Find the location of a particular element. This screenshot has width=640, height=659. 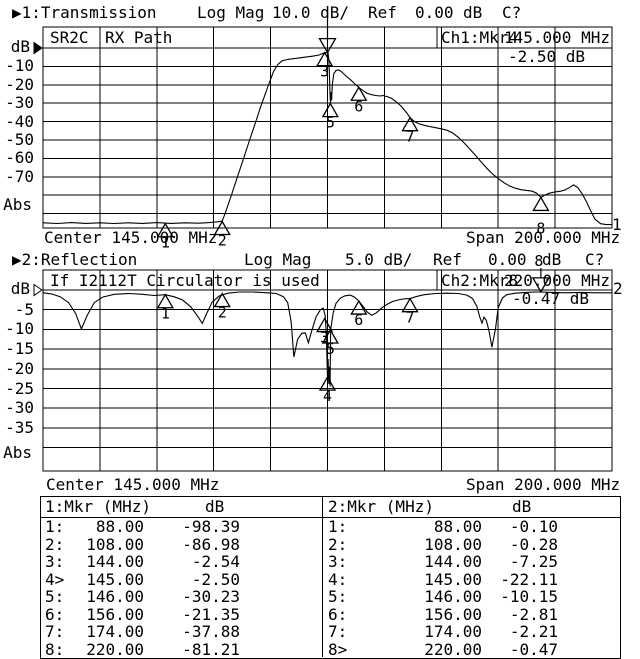

y-tick-label: -15 is located at coordinates (19, 349).